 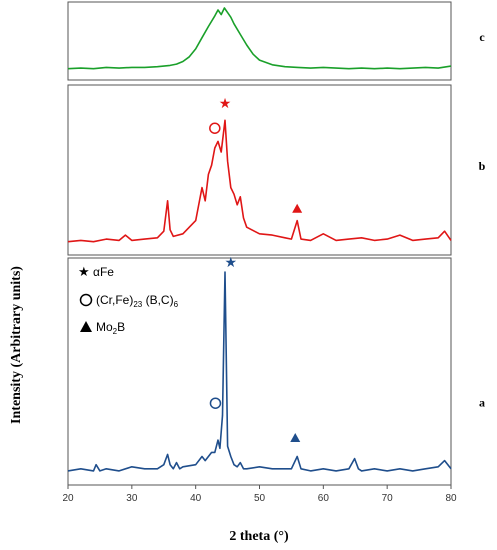 What do you see at coordinates (482, 37) in the screenshot?
I see `panel-tag-c: c` at bounding box center [482, 37].